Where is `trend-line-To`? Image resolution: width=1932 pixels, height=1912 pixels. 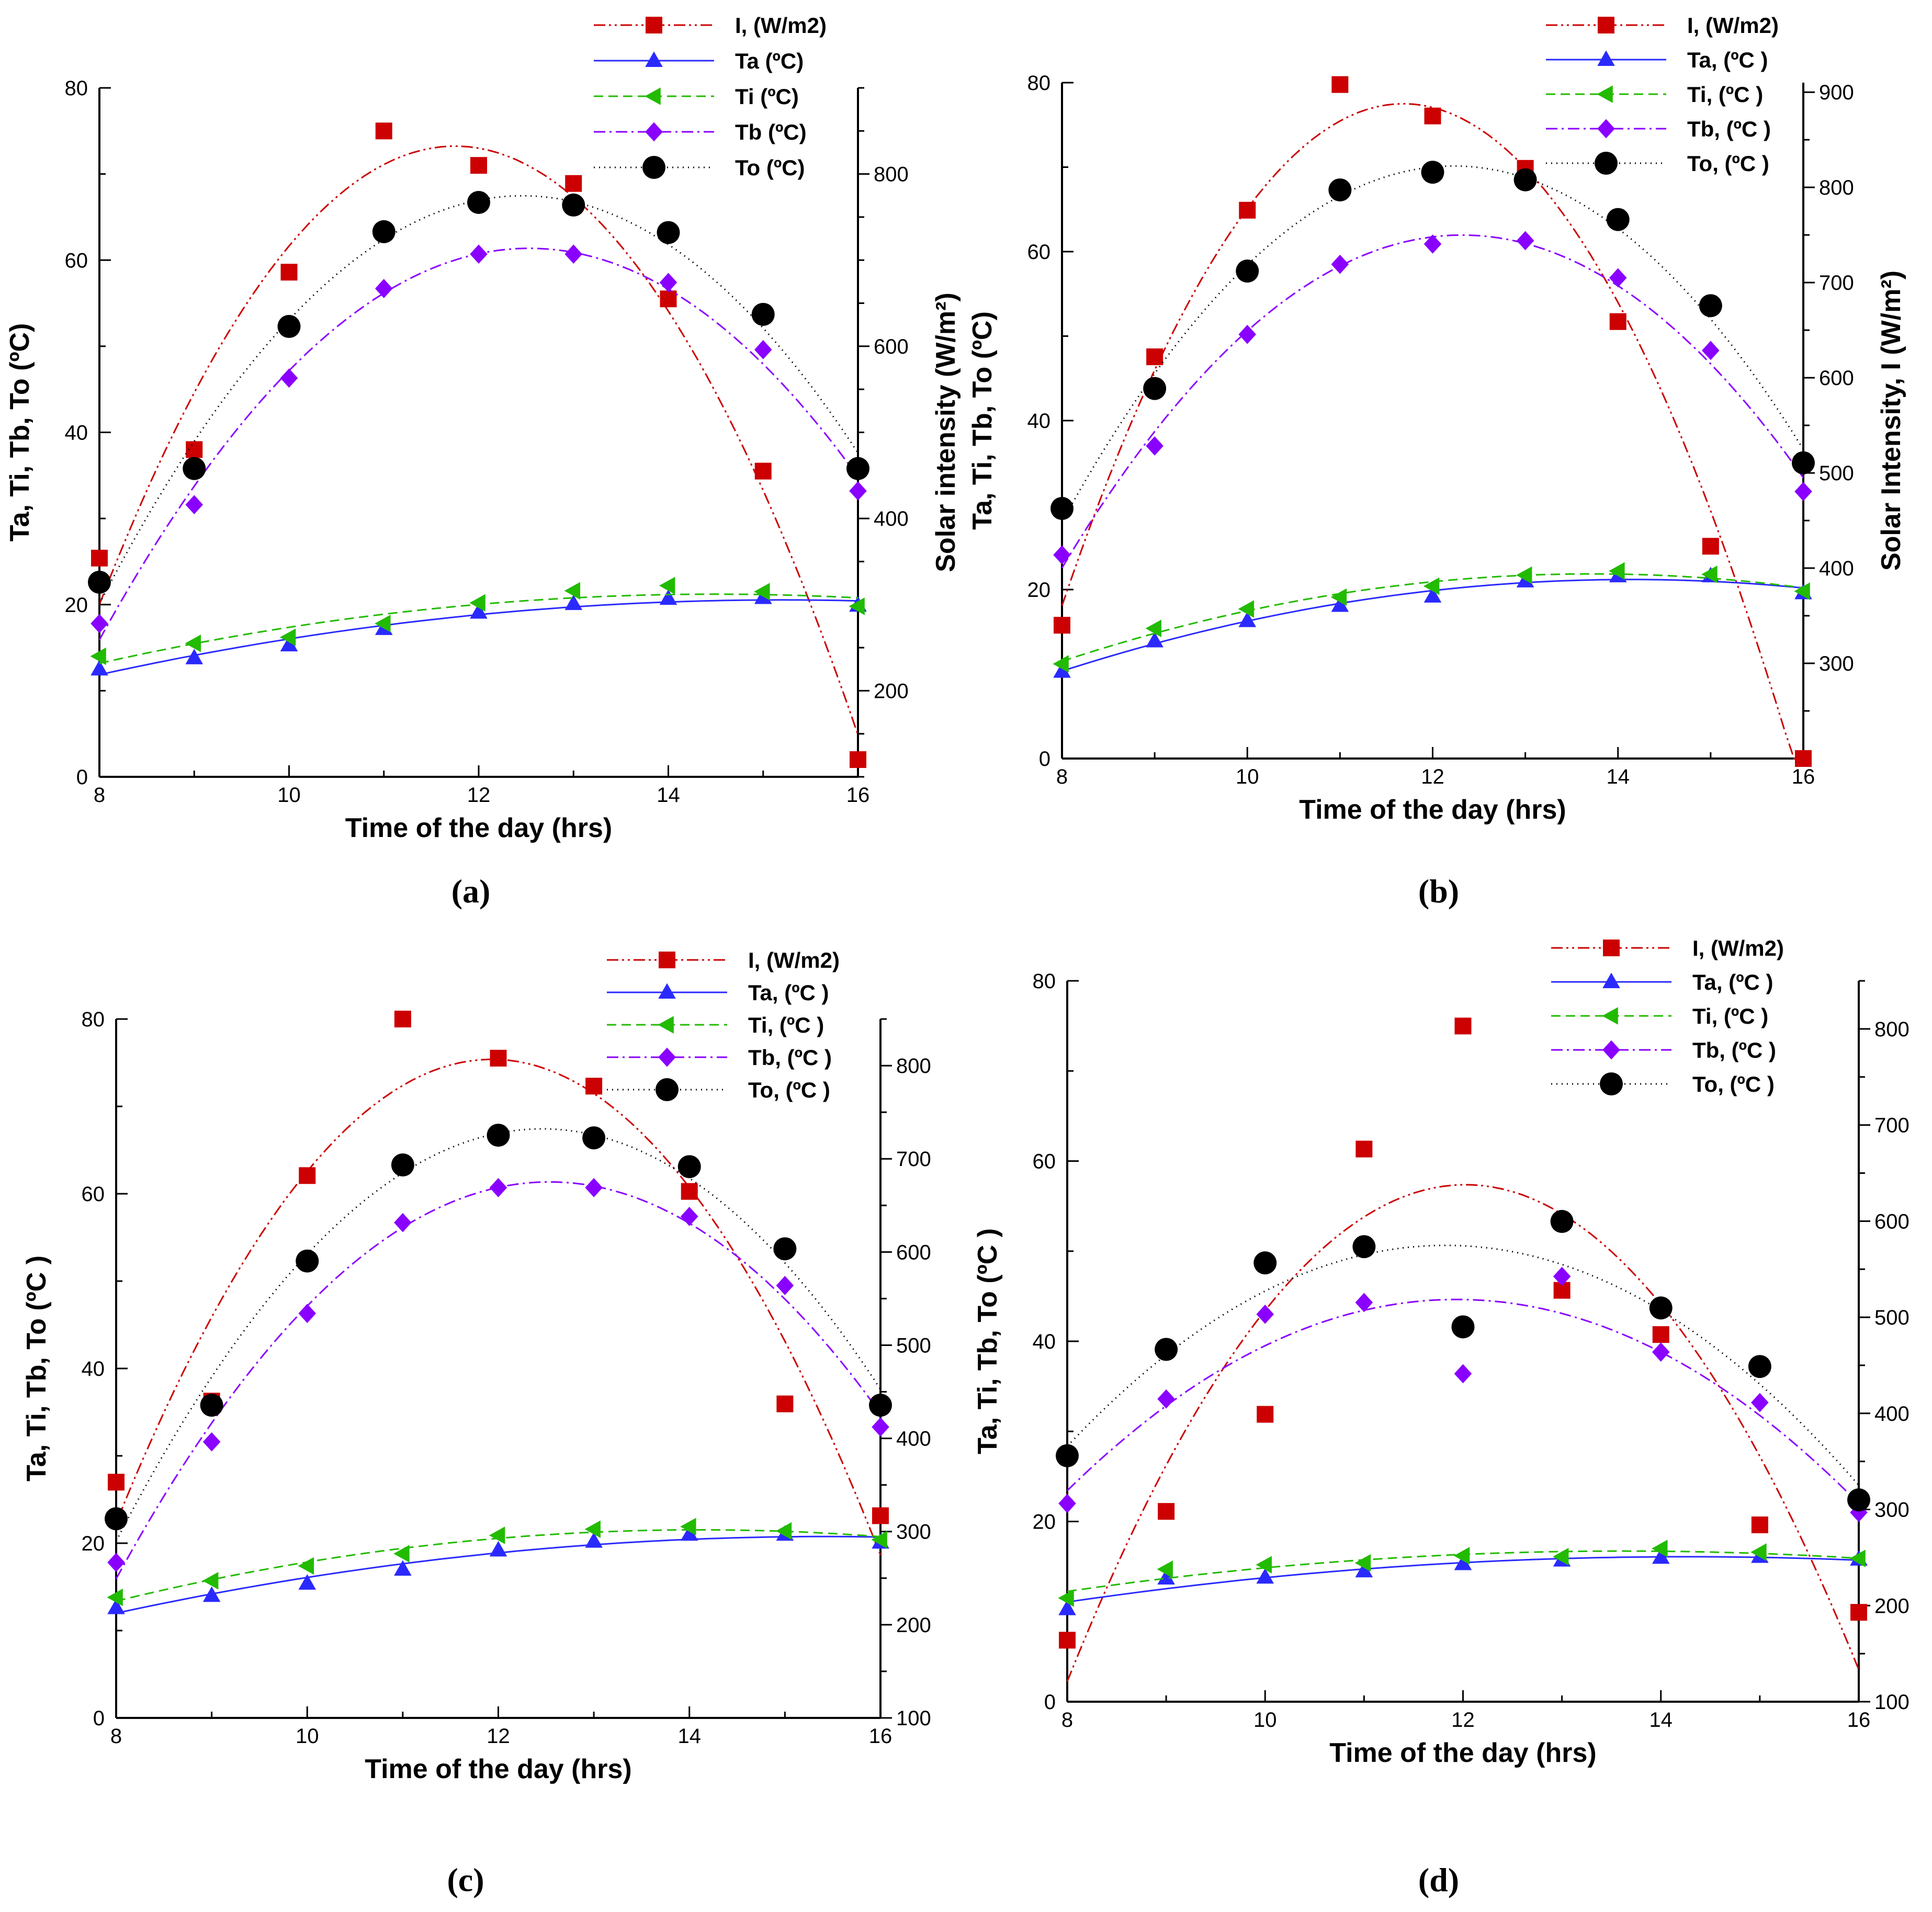 trend-line-To is located at coordinates (1432, 344).